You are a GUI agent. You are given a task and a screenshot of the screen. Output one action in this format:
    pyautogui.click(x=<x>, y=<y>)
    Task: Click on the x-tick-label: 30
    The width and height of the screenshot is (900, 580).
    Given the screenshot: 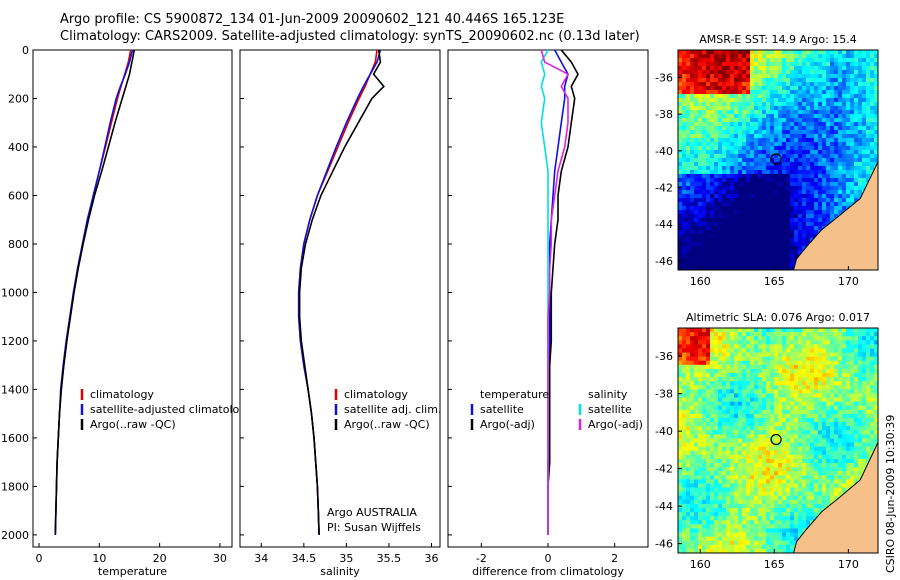 What is the action you would take?
    pyautogui.click(x=220, y=558)
    